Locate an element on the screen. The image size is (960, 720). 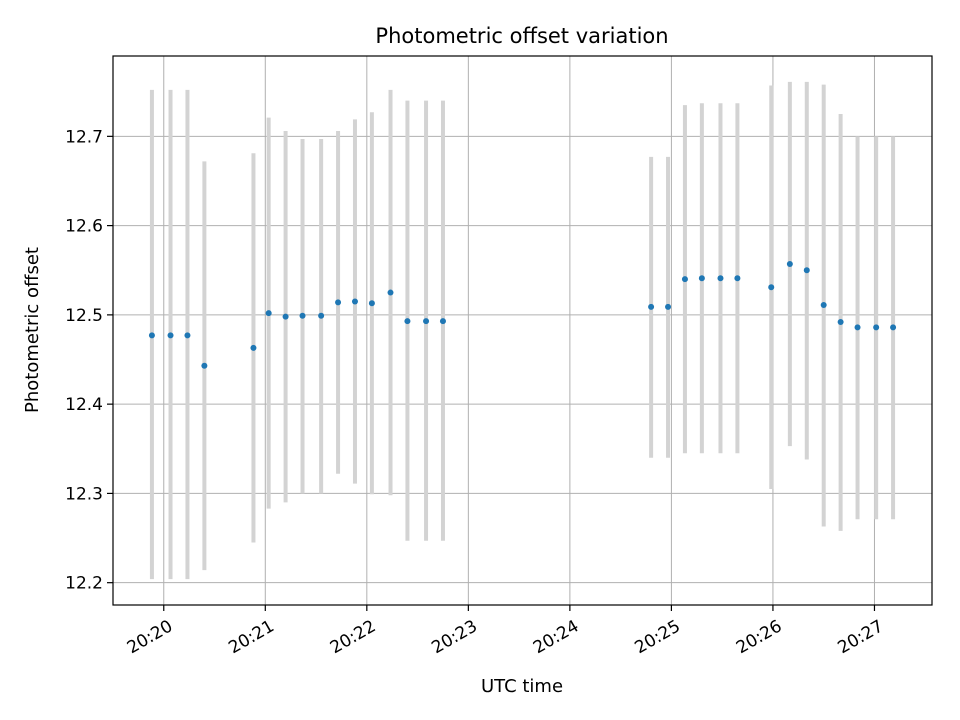
y-axis-ticks: 12.2 12.3 12.4 12.5 12.6 12.7 is located at coordinates (89, 360).